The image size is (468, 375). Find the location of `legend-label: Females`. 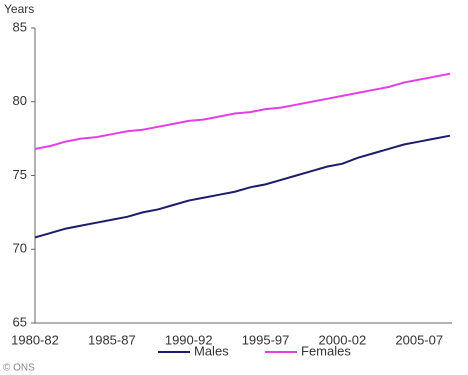

legend-label: Females is located at coordinates (326, 350).